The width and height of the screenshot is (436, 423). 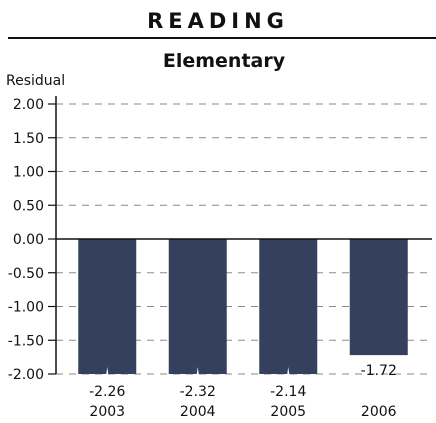 What do you see at coordinates (198, 392) in the screenshot?
I see `value-label-2004: -2.32` at bounding box center [198, 392].